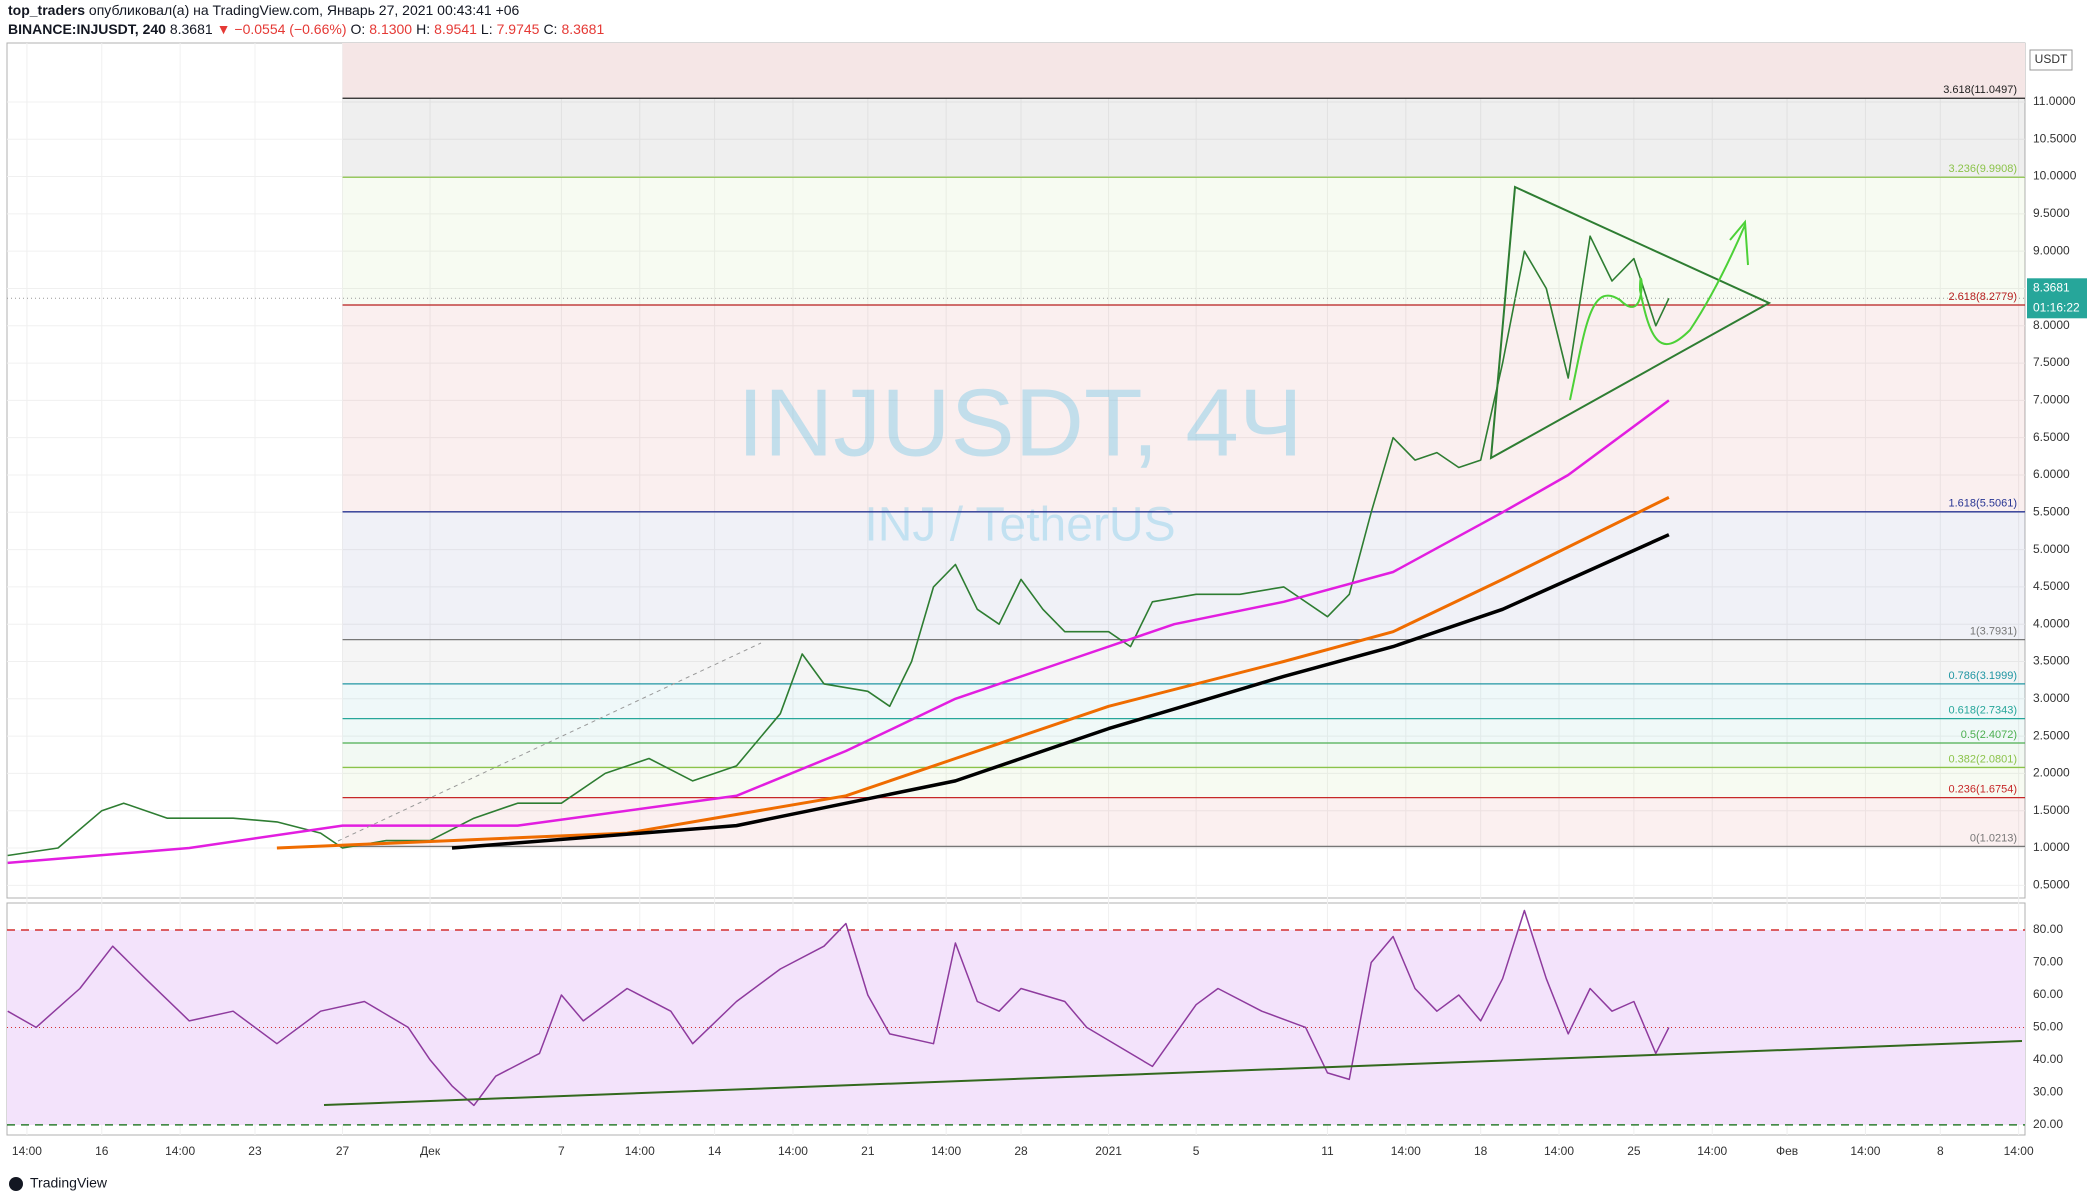  What do you see at coordinates (1019, 525) in the screenshot?
I see `watermark-subtitle: INJ / TetherUS` at bounding box center [1019, 525].